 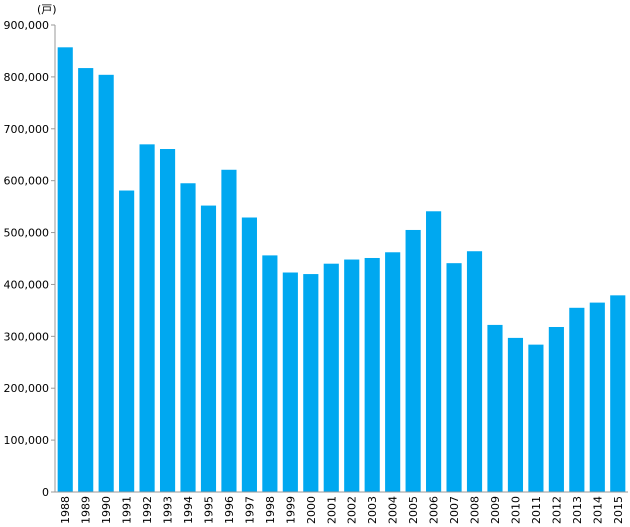 What do you see at coordinates (577, 510) in the screenshot?
I see `x-tick-label-2013: 2013` at bounding box center [577, 510].